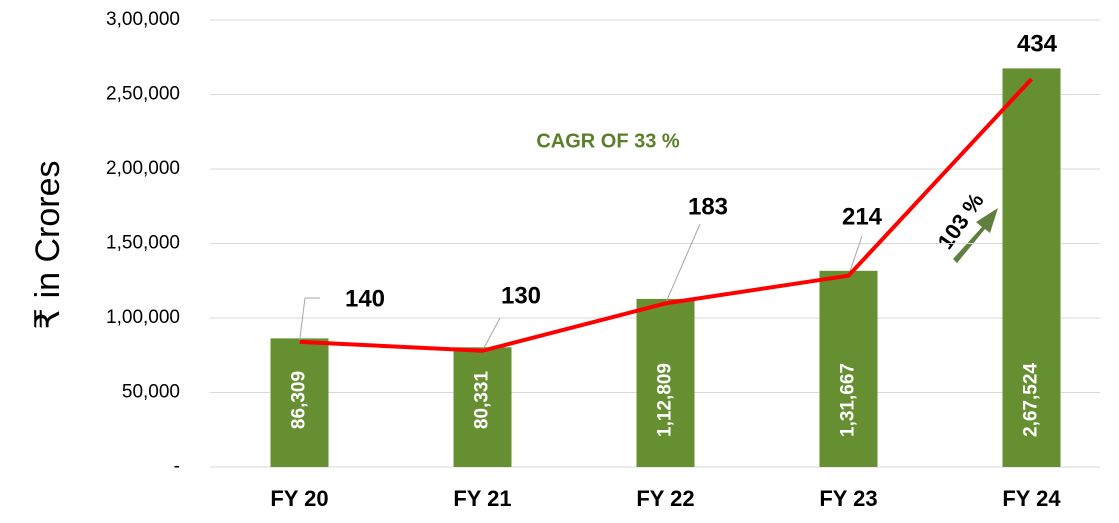 The image size is (1119, 523). Describe the element at coordinates (365, 298) in the screenshot. I see `line-value-label: 140` at that location.